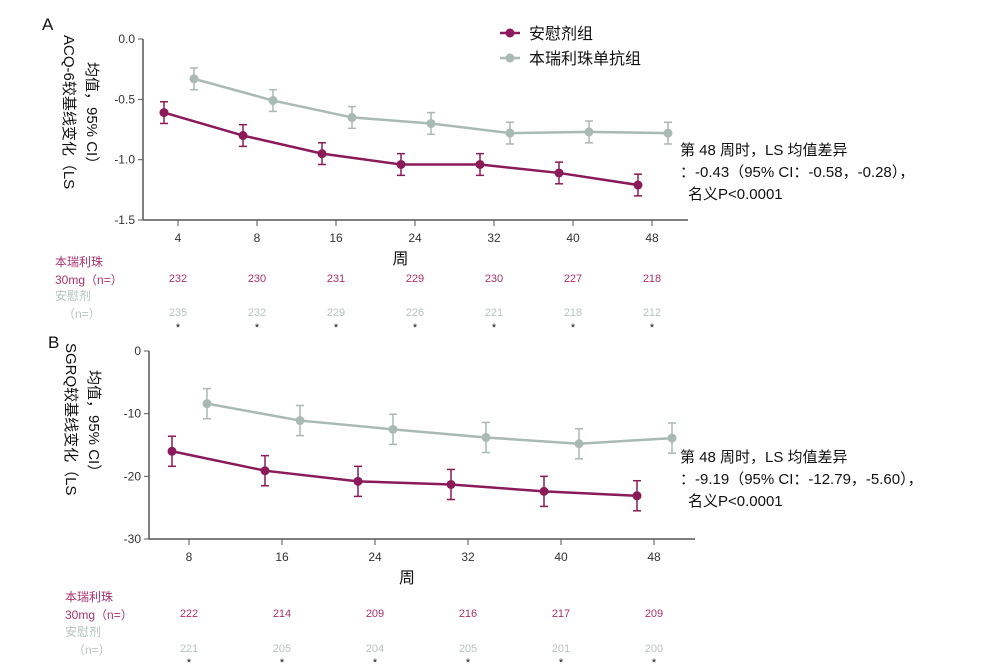 The image size is (1000, 670). Describe the element at coordinates (178, 313) in the screenshot. I see `table-cell: 235` at that location.